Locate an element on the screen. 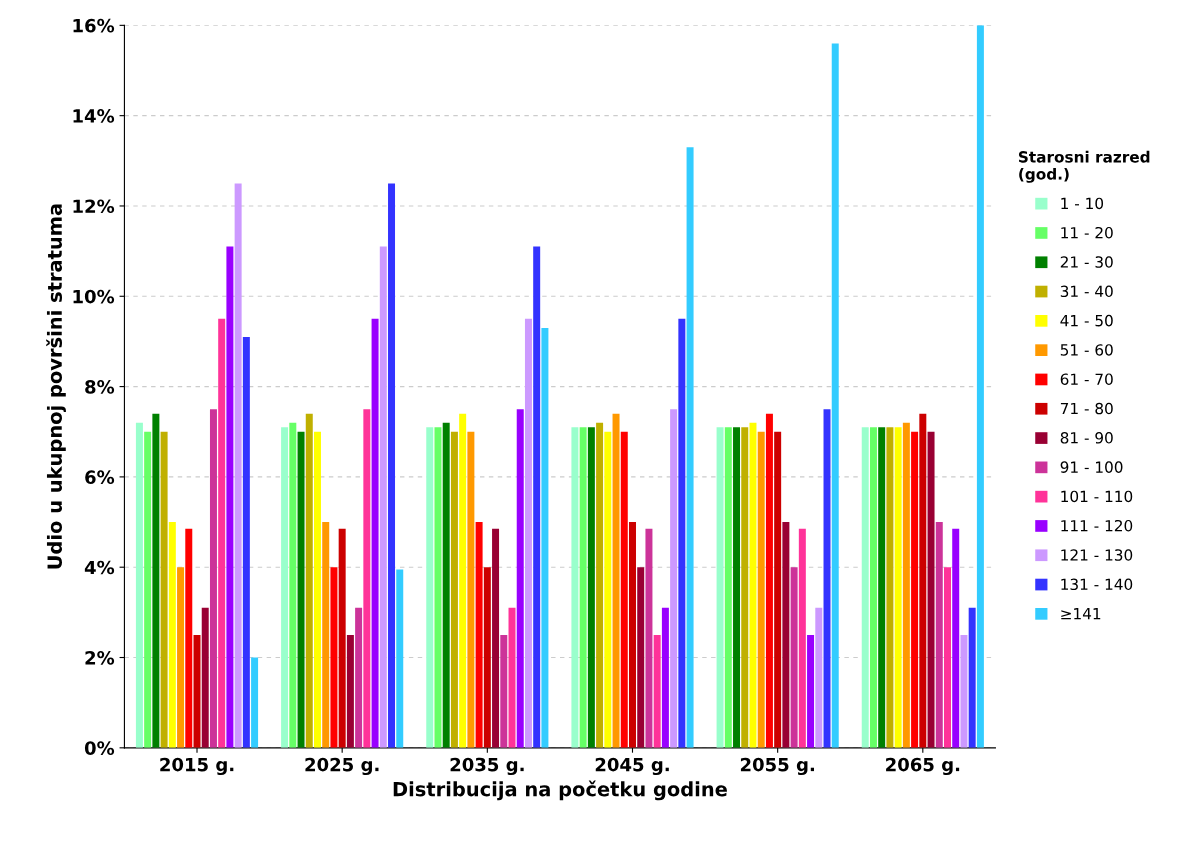  x-tick-label: 2015 g. is located at coordinates (197, 766).